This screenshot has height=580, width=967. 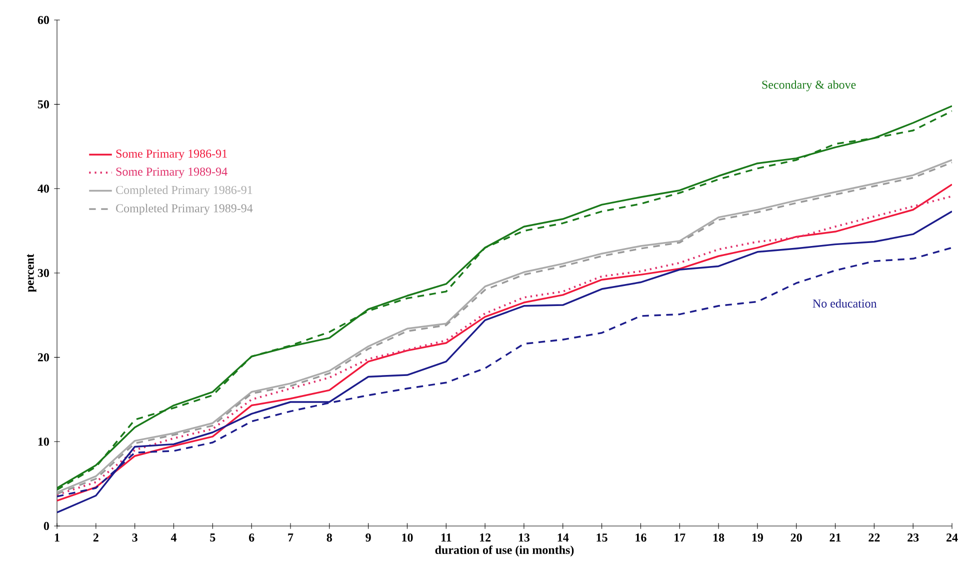 What do you see at coordinates (173, 538) in the screenshot?
I see `x-tick-label: 4` at bounding box center [173, 538].